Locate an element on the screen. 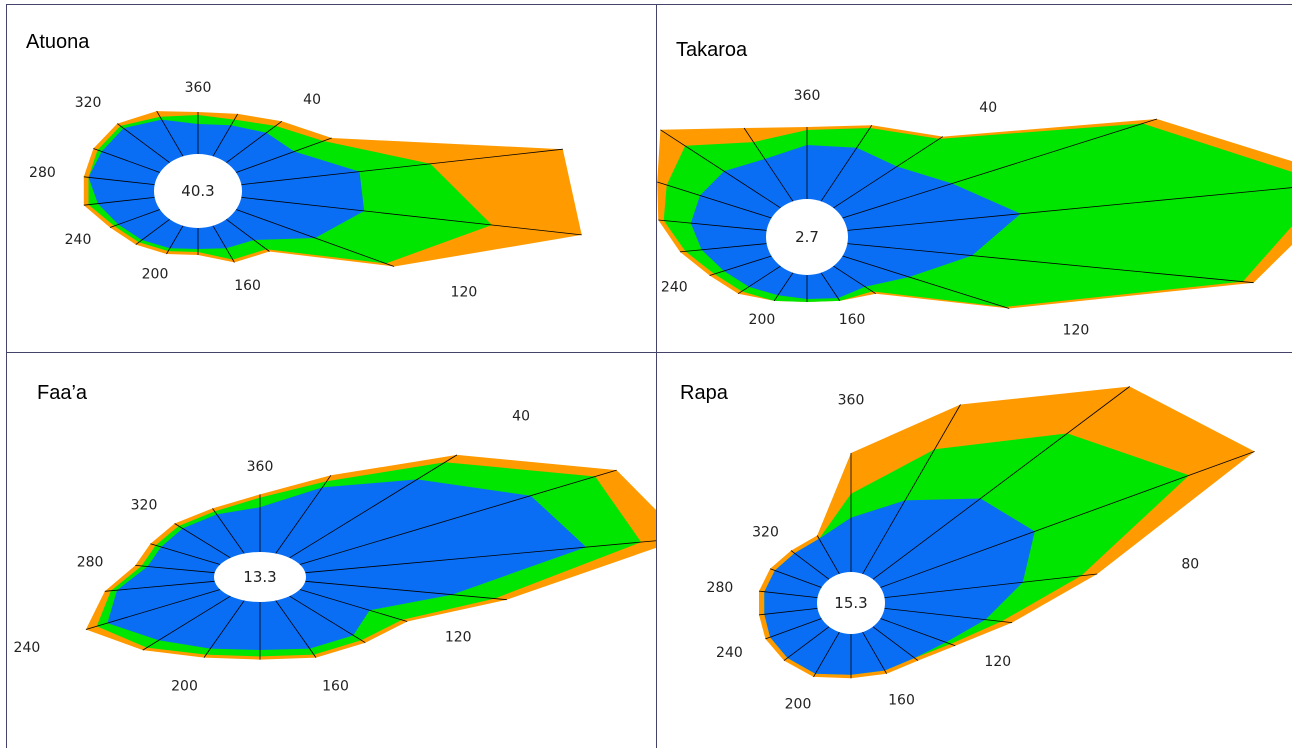  center-value: 40.3 is located at coordinates (197, 191).